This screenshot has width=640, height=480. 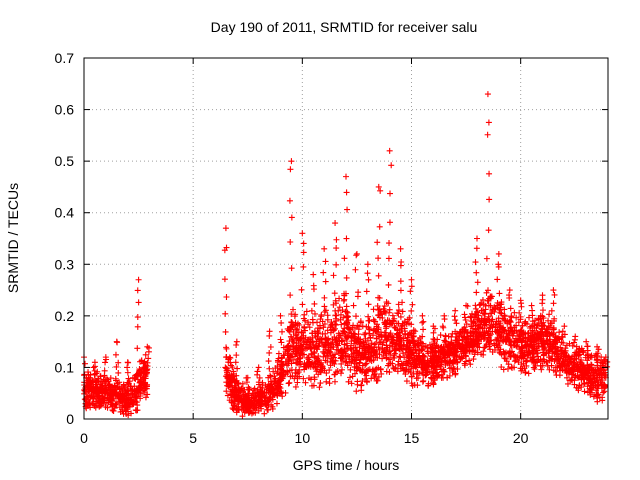 I want to click on y-tick-label: 0.6, so click(x=65, y=110).